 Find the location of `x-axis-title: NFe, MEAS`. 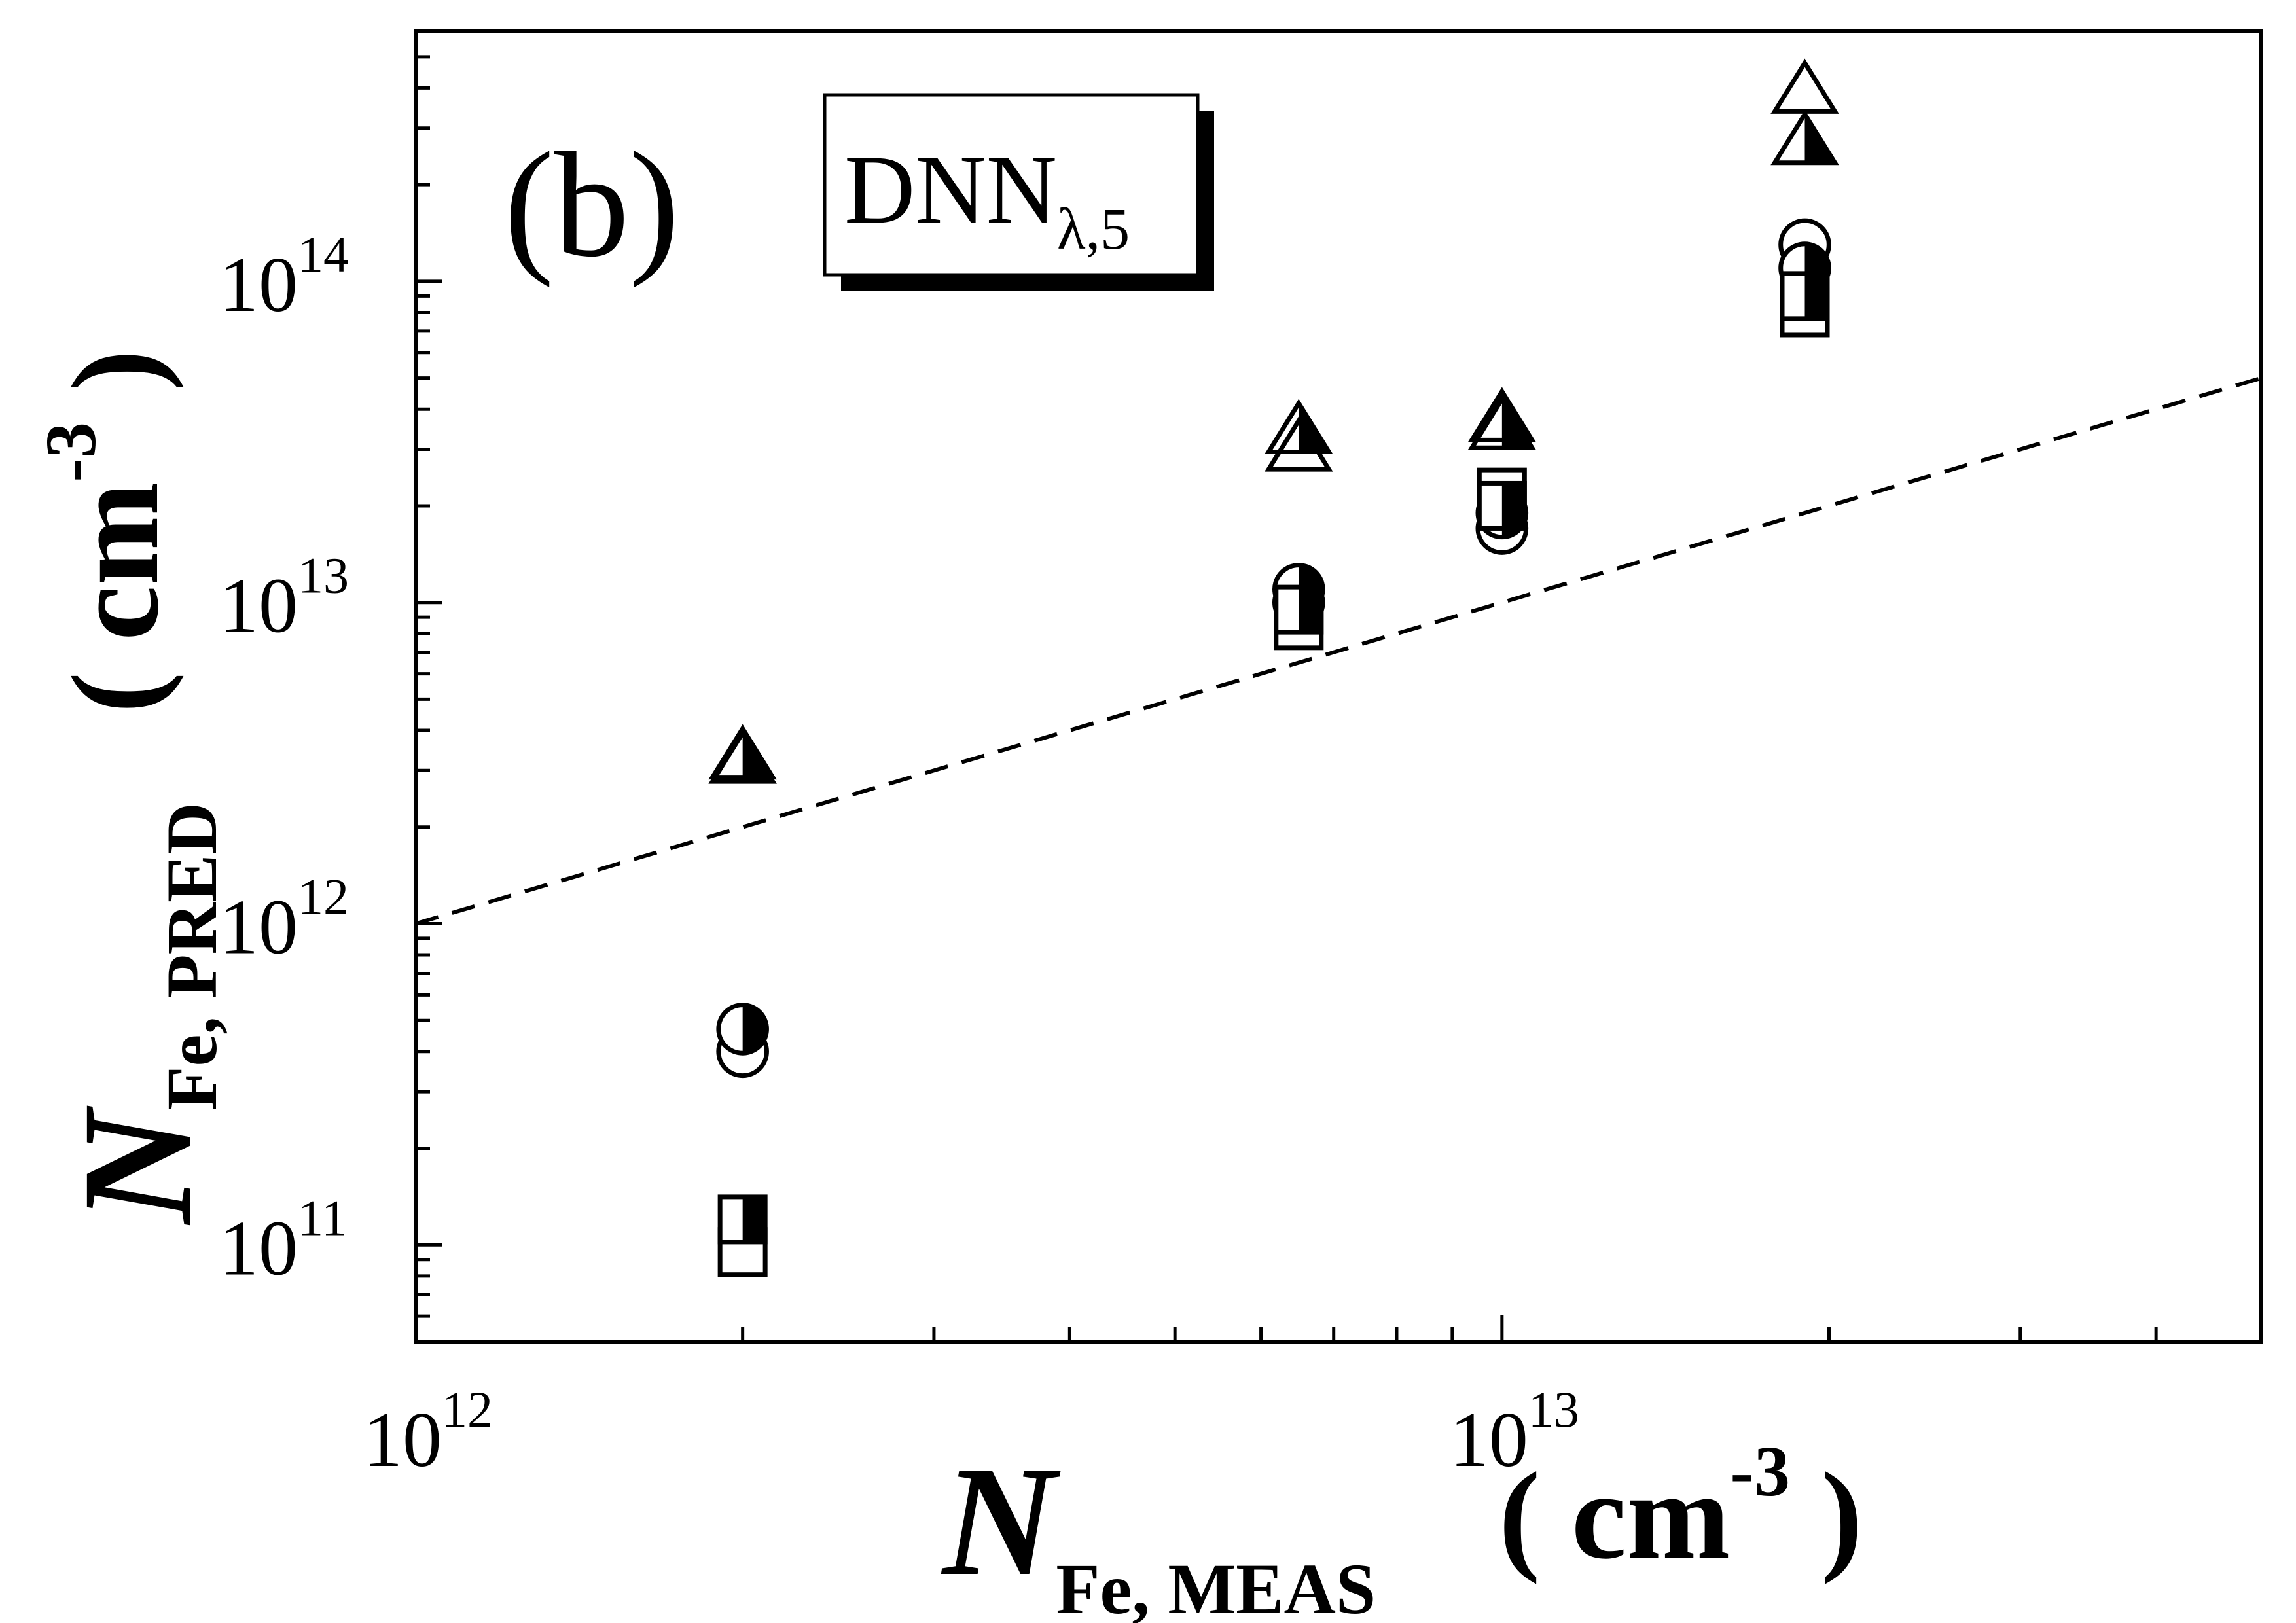

x-axis-title: NFe, MEAS is located at coordinates (1158, 1529).